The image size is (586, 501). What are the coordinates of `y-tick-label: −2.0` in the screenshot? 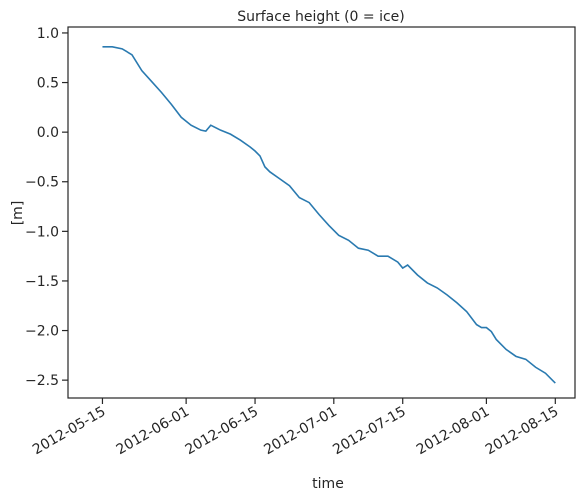 It's located at (42, 332).